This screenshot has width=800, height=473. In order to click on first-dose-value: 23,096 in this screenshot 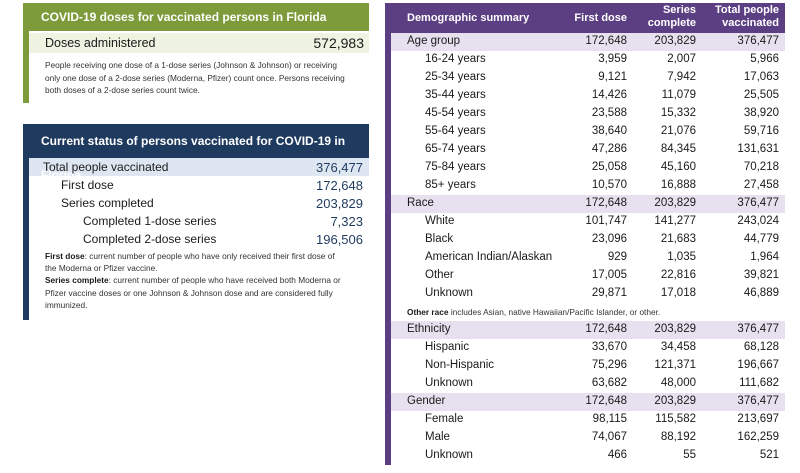, I will do `click(609, 239)`.